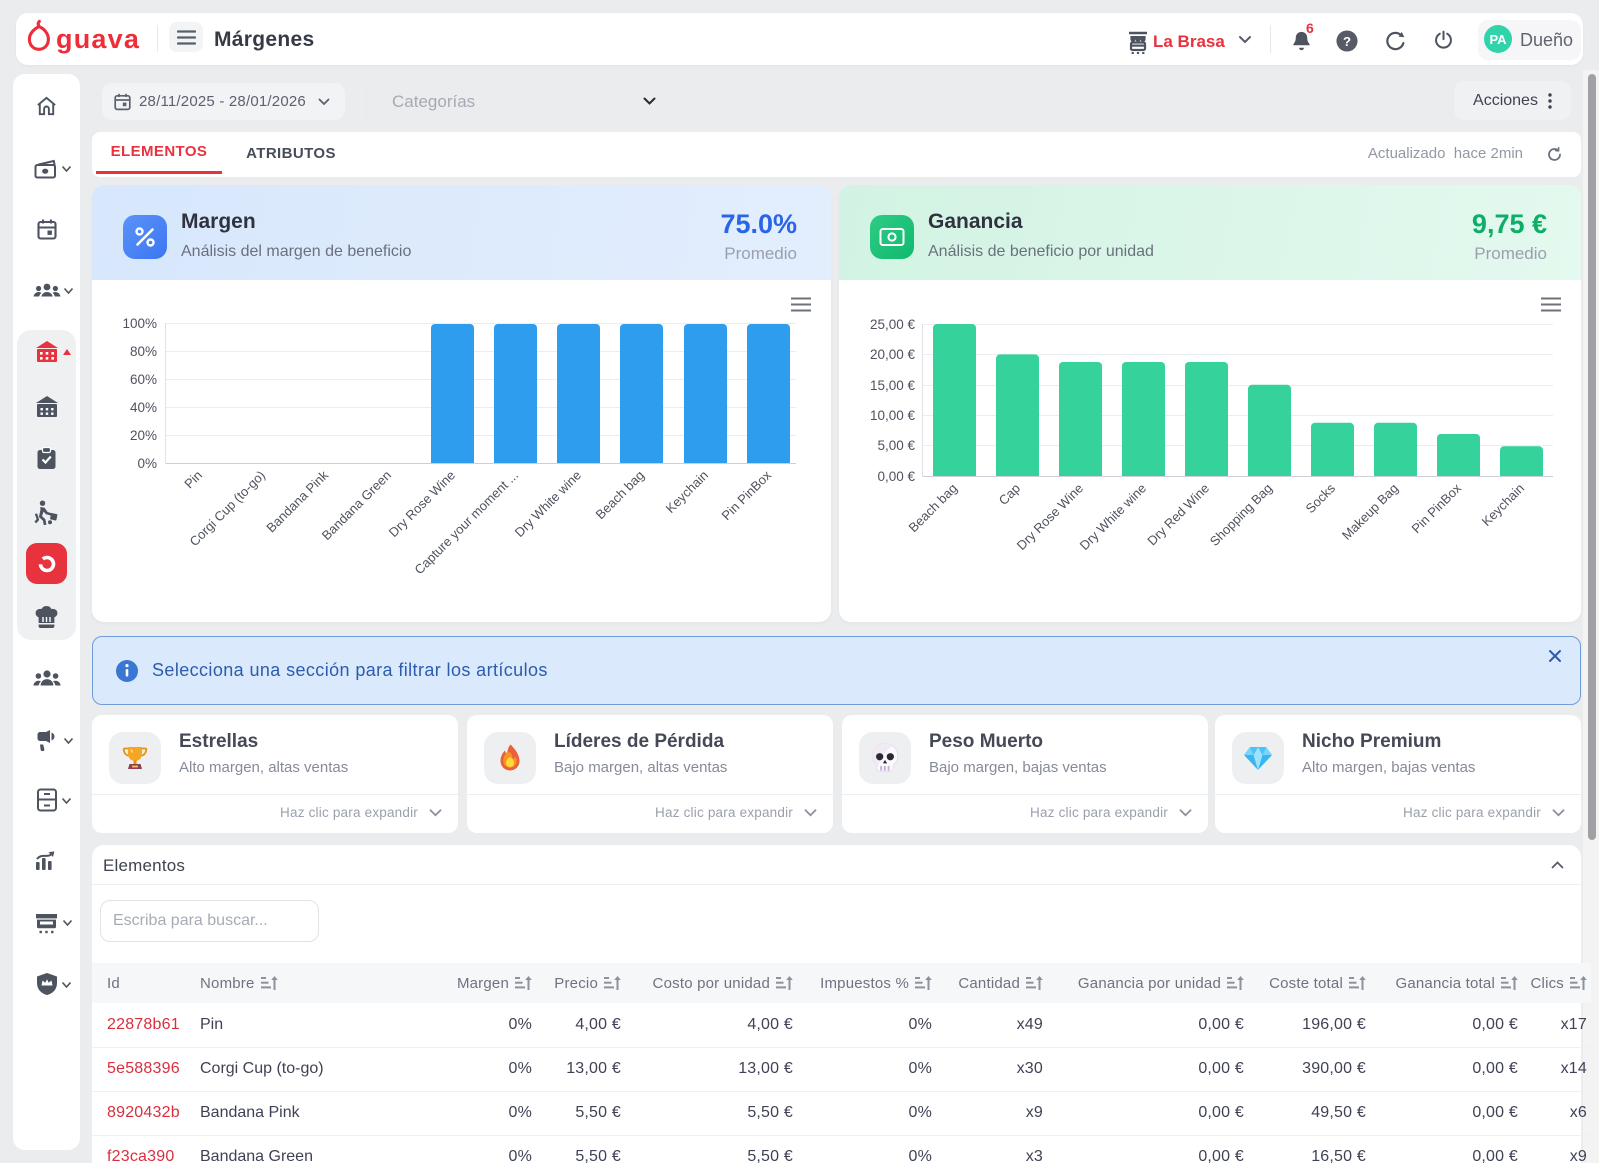 The image size is (1599, 1163). What do you see at coordinates (147, 463) in the screenshot?
I see `svg-text: 0%` at bounding box center [147, 463].